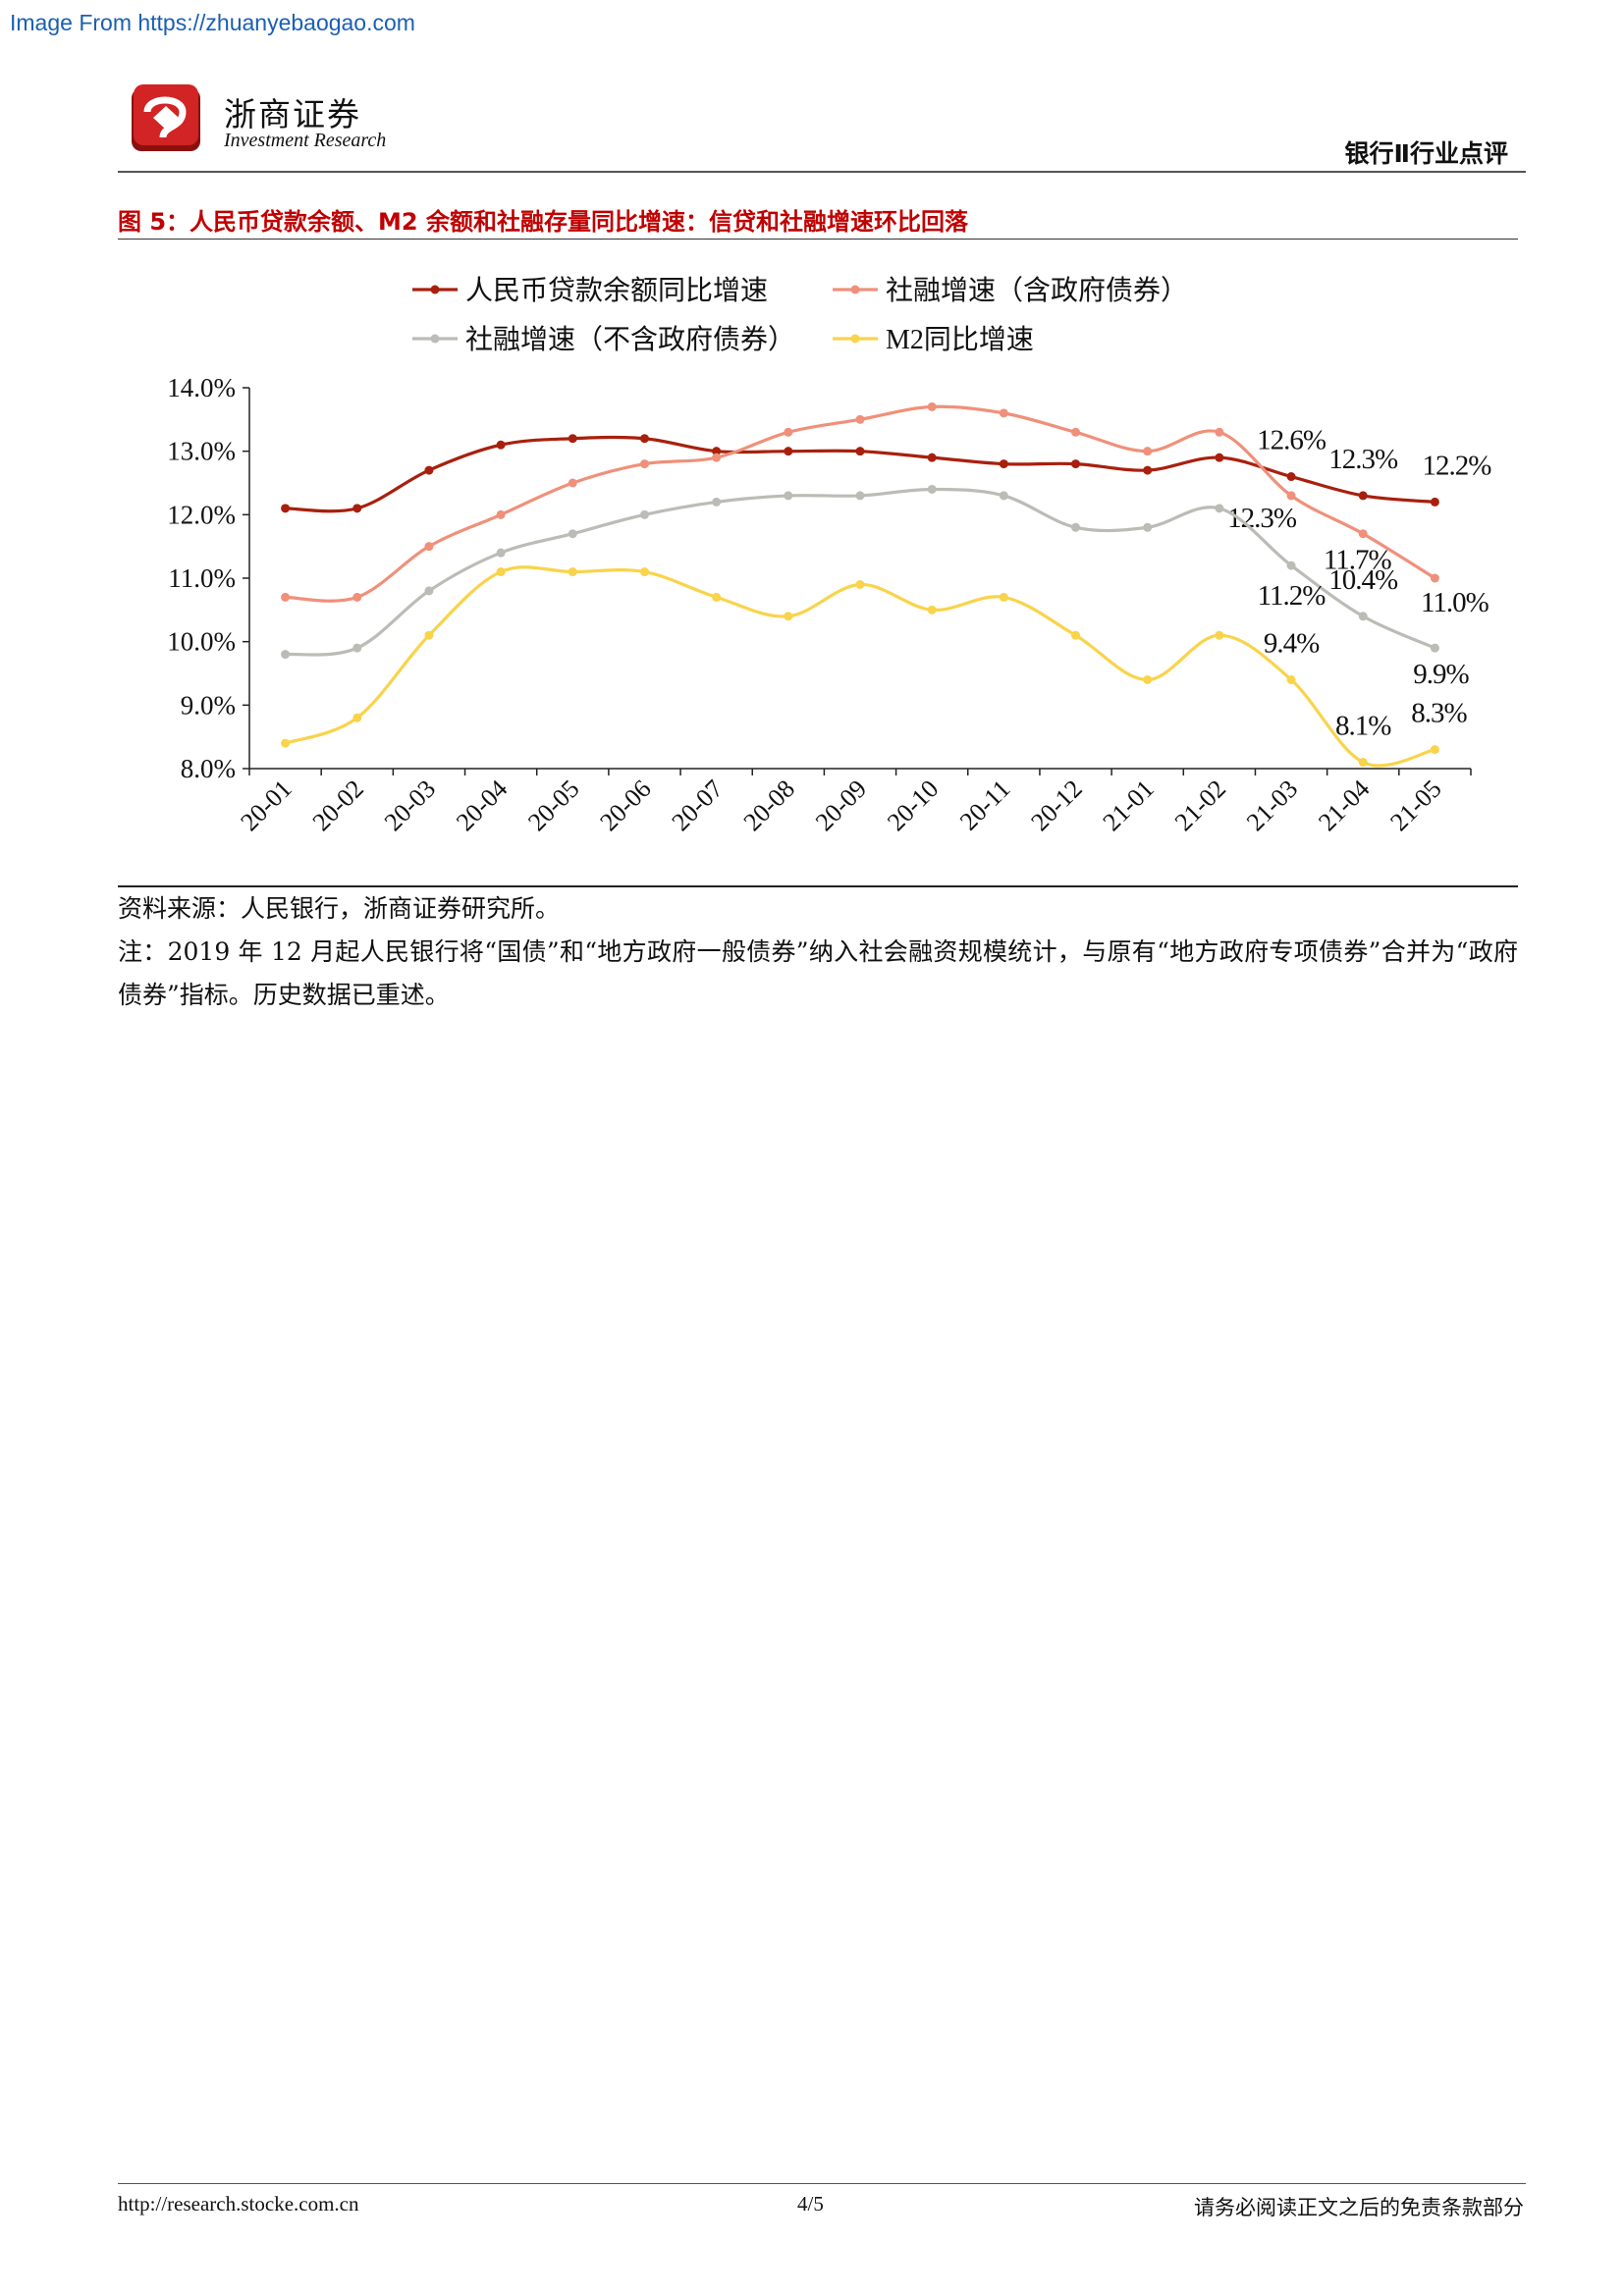  Describe the element at coordinates (822, 2183) in the screenshot. I see `footer-divider` at that location.